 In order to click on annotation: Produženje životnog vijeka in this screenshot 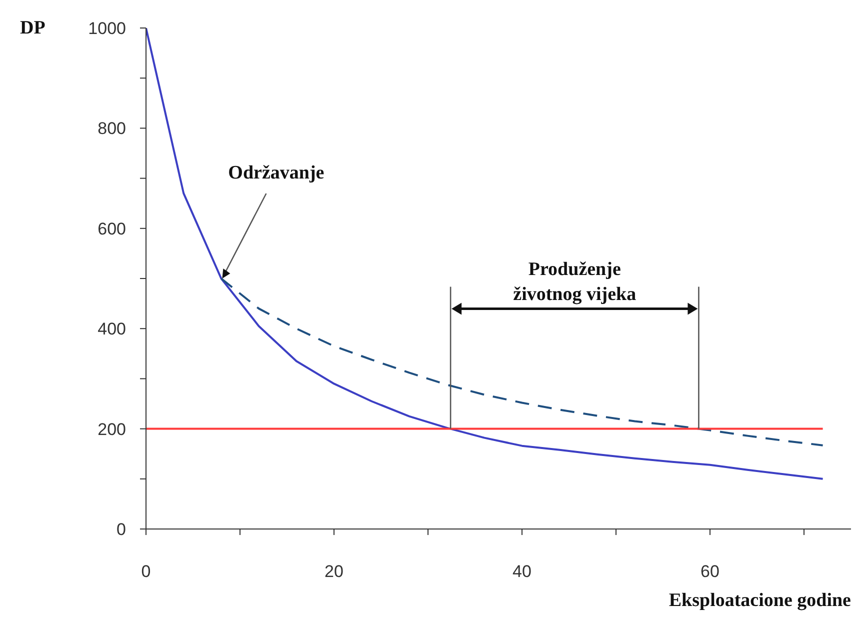, I will do `click(575, 281)`.